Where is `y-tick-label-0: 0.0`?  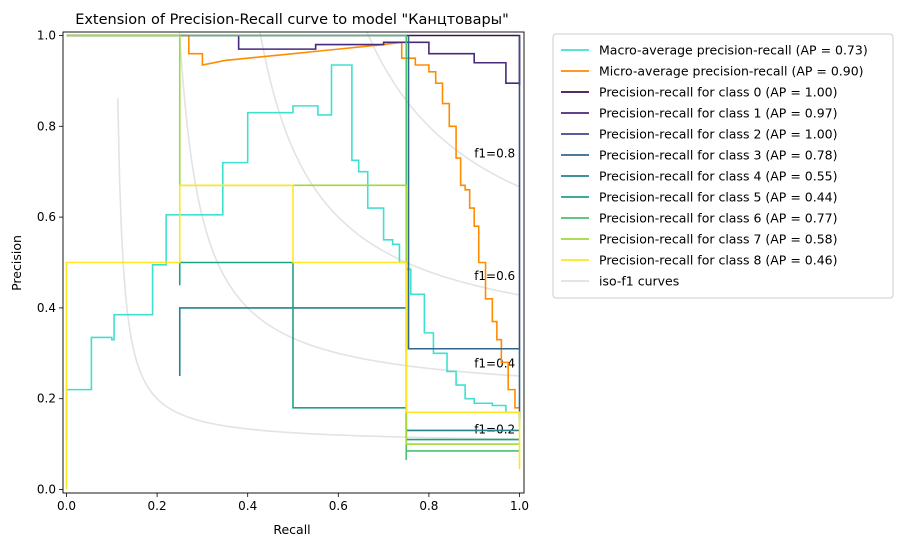 y-tick-label-0: 0.0 is located at coordinates (46, 490).